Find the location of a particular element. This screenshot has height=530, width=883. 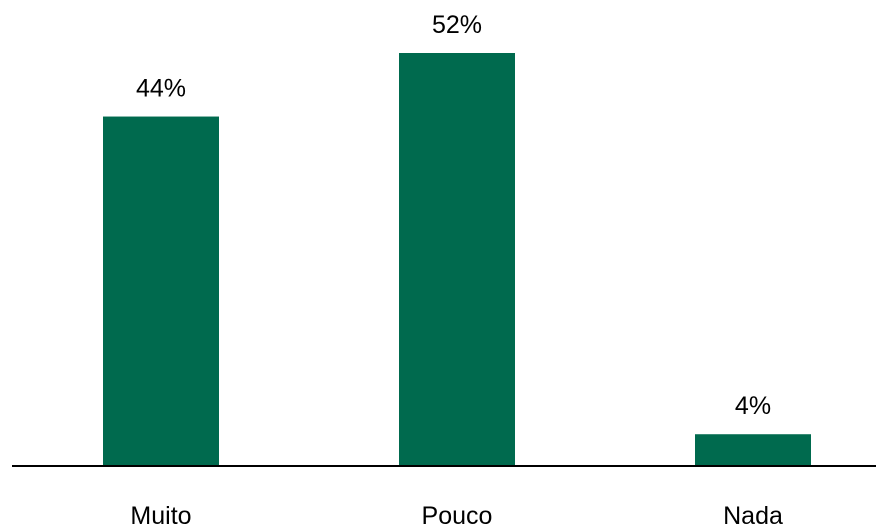

value-label-nada: 4% is located at coordinates (753, 406).